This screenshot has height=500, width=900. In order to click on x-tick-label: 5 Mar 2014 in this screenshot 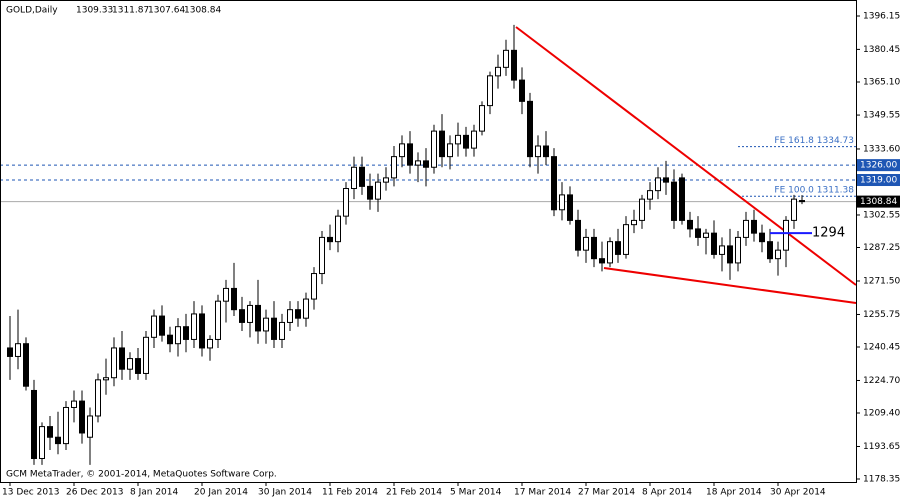, I will do `click(476, 493)`.